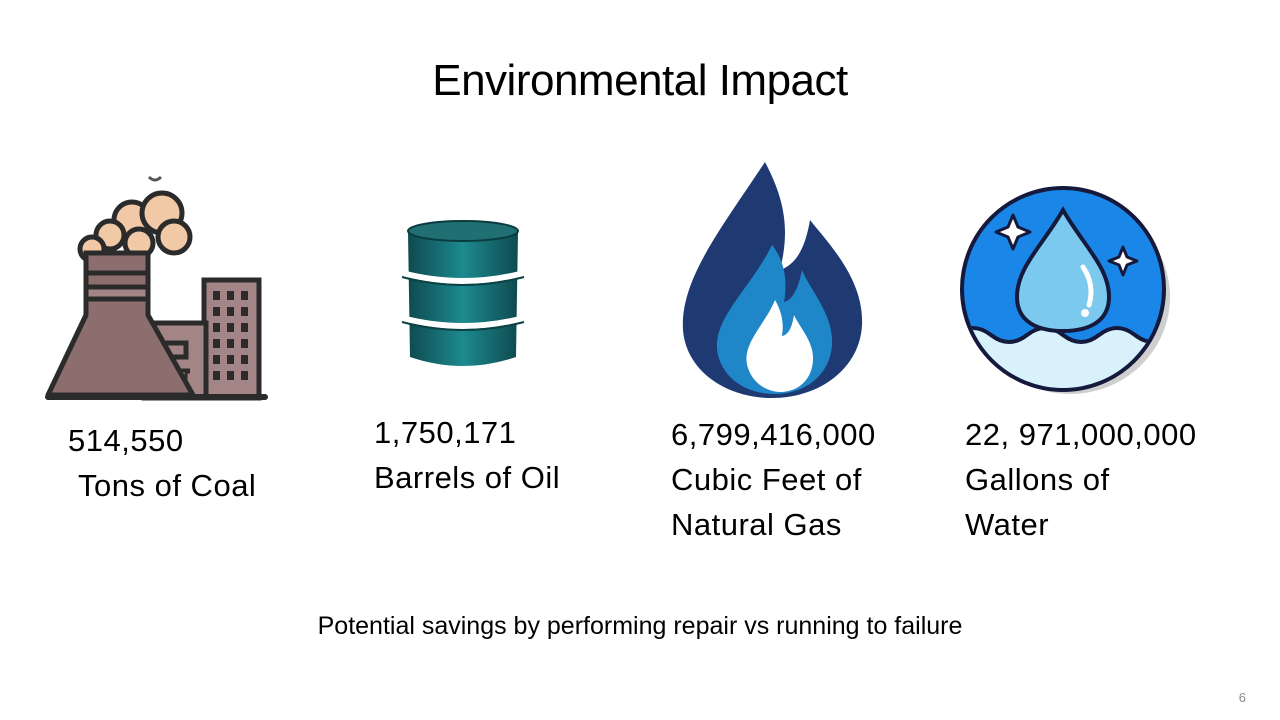  I want to click on slide-title: Environmental Impact, so click(640, 80).